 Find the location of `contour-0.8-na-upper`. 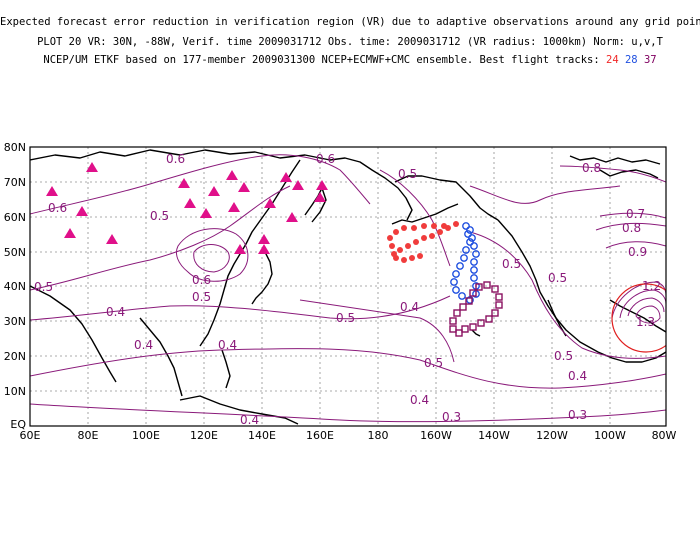

contour-0.8-na-upper is located at coordinates (612, 174).